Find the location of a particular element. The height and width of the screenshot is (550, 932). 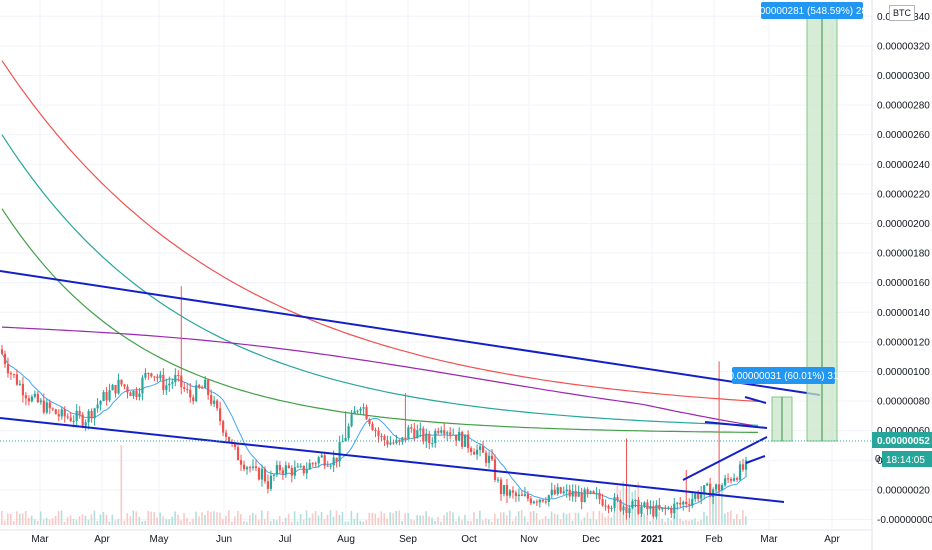

price-label: 0.00000180 is located at coordinates (903, 254).